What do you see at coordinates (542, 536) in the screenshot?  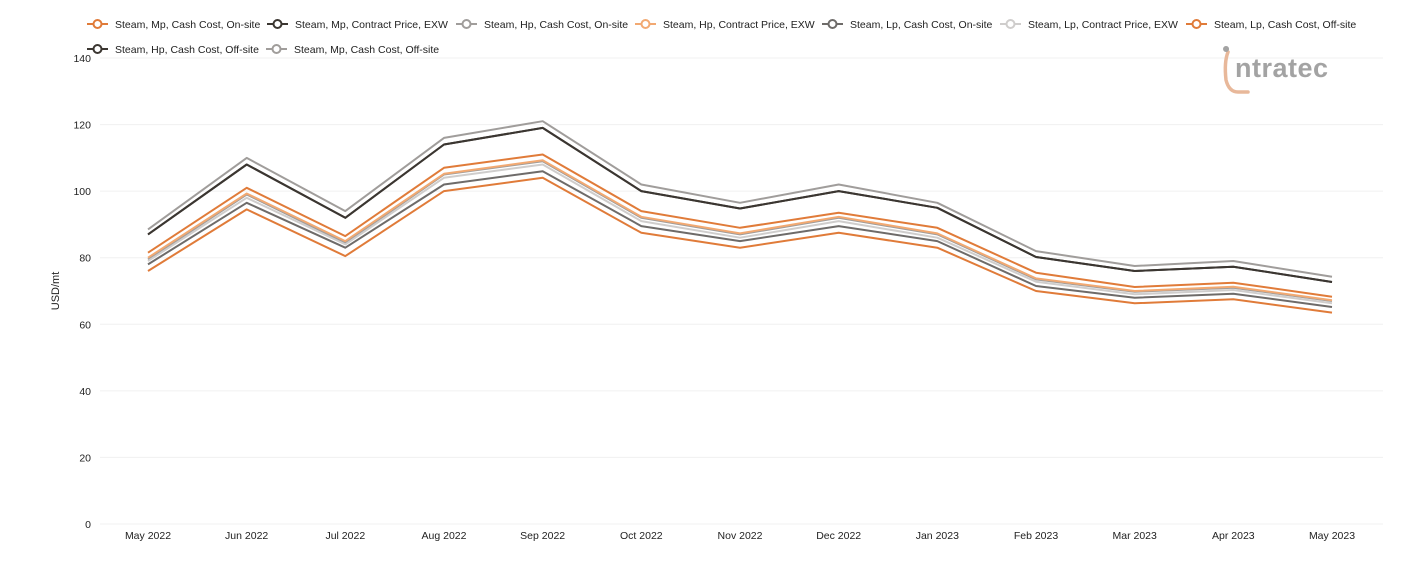 I see `x-tick-label: Sep 2022` at bounding box center [542, 536].